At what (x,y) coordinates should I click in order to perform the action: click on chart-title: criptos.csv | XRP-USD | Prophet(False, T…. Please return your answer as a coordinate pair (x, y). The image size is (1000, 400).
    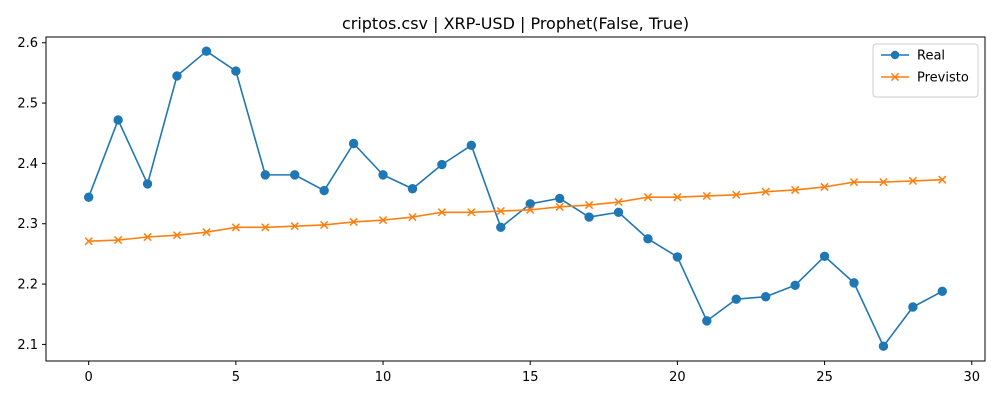
    Looking at the image, I should click on (515, 23).